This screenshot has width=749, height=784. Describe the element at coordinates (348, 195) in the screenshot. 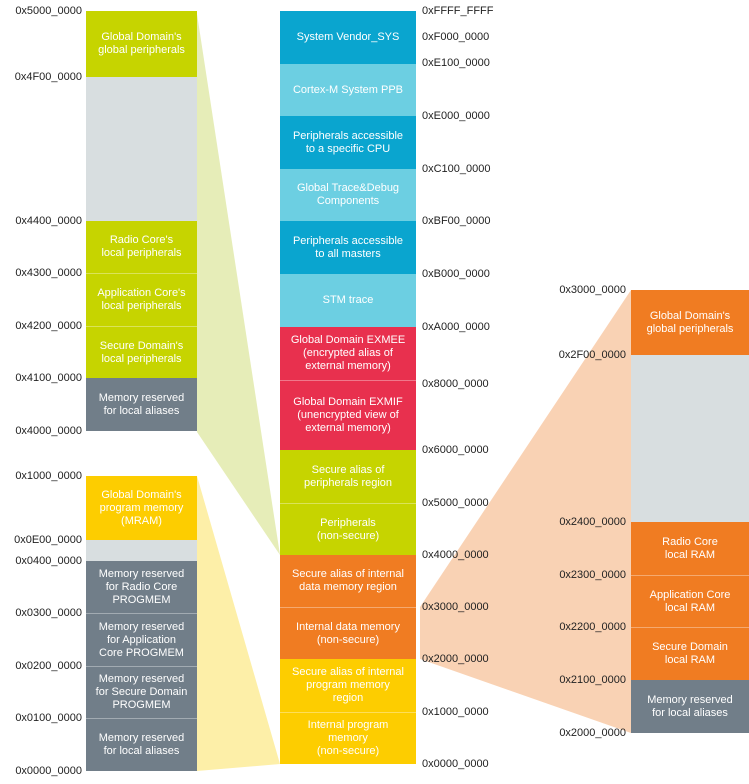

I see `center-block: Global Trace&Debug Components` at that location.